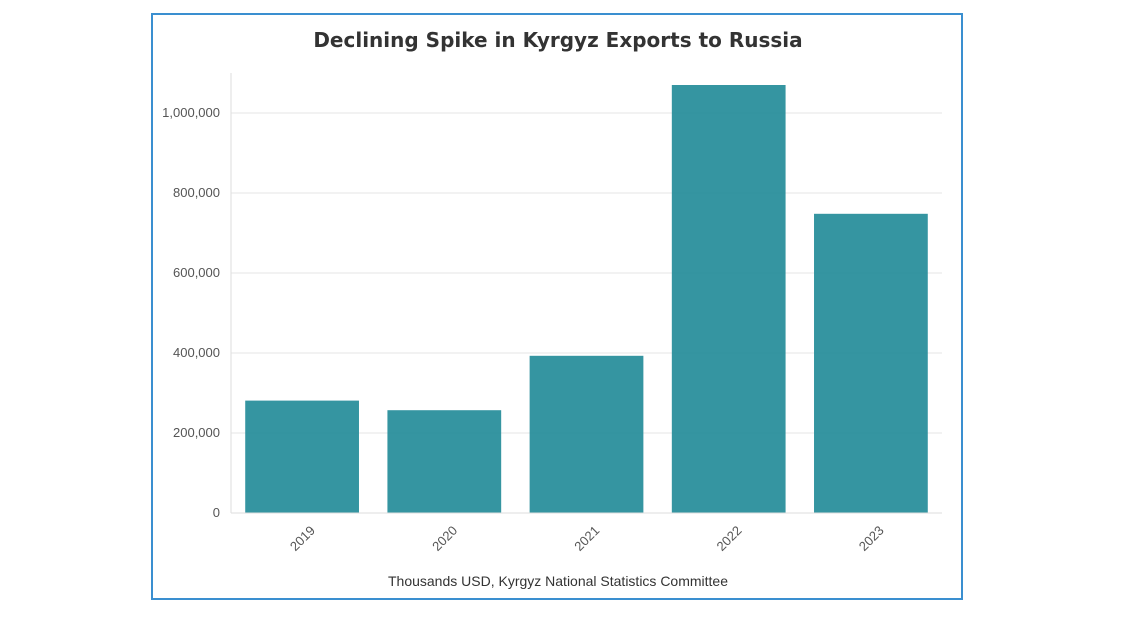 The height and width of the screenshot is (626, 1146). I want to click on y-tick-label: 1,000,000, so click(191, 112).